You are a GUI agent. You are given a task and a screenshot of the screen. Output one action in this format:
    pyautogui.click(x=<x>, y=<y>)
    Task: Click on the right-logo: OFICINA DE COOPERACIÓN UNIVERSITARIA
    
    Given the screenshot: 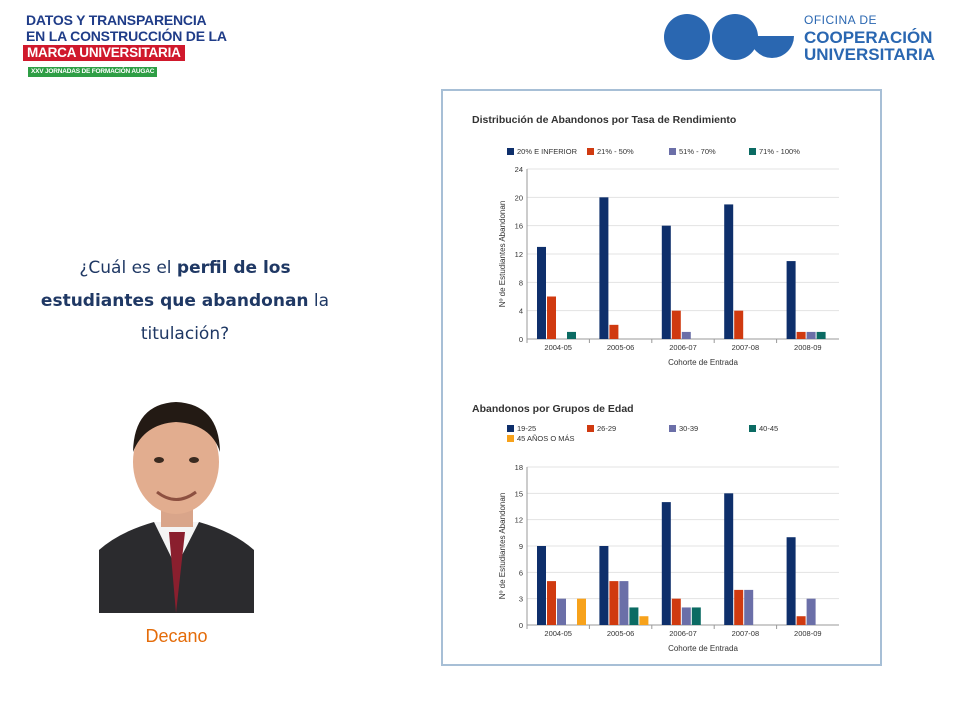 What is the action you would take?
    pyautogui.click(x=802, y=38)
    